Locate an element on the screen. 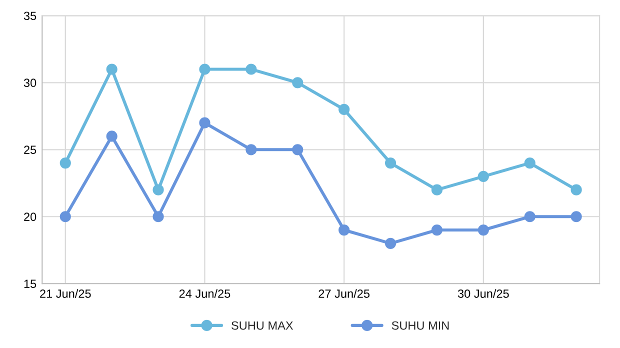 This screenshot has width=620, height=348. y-tick-label: 35 is located at coordinates (30, 16).